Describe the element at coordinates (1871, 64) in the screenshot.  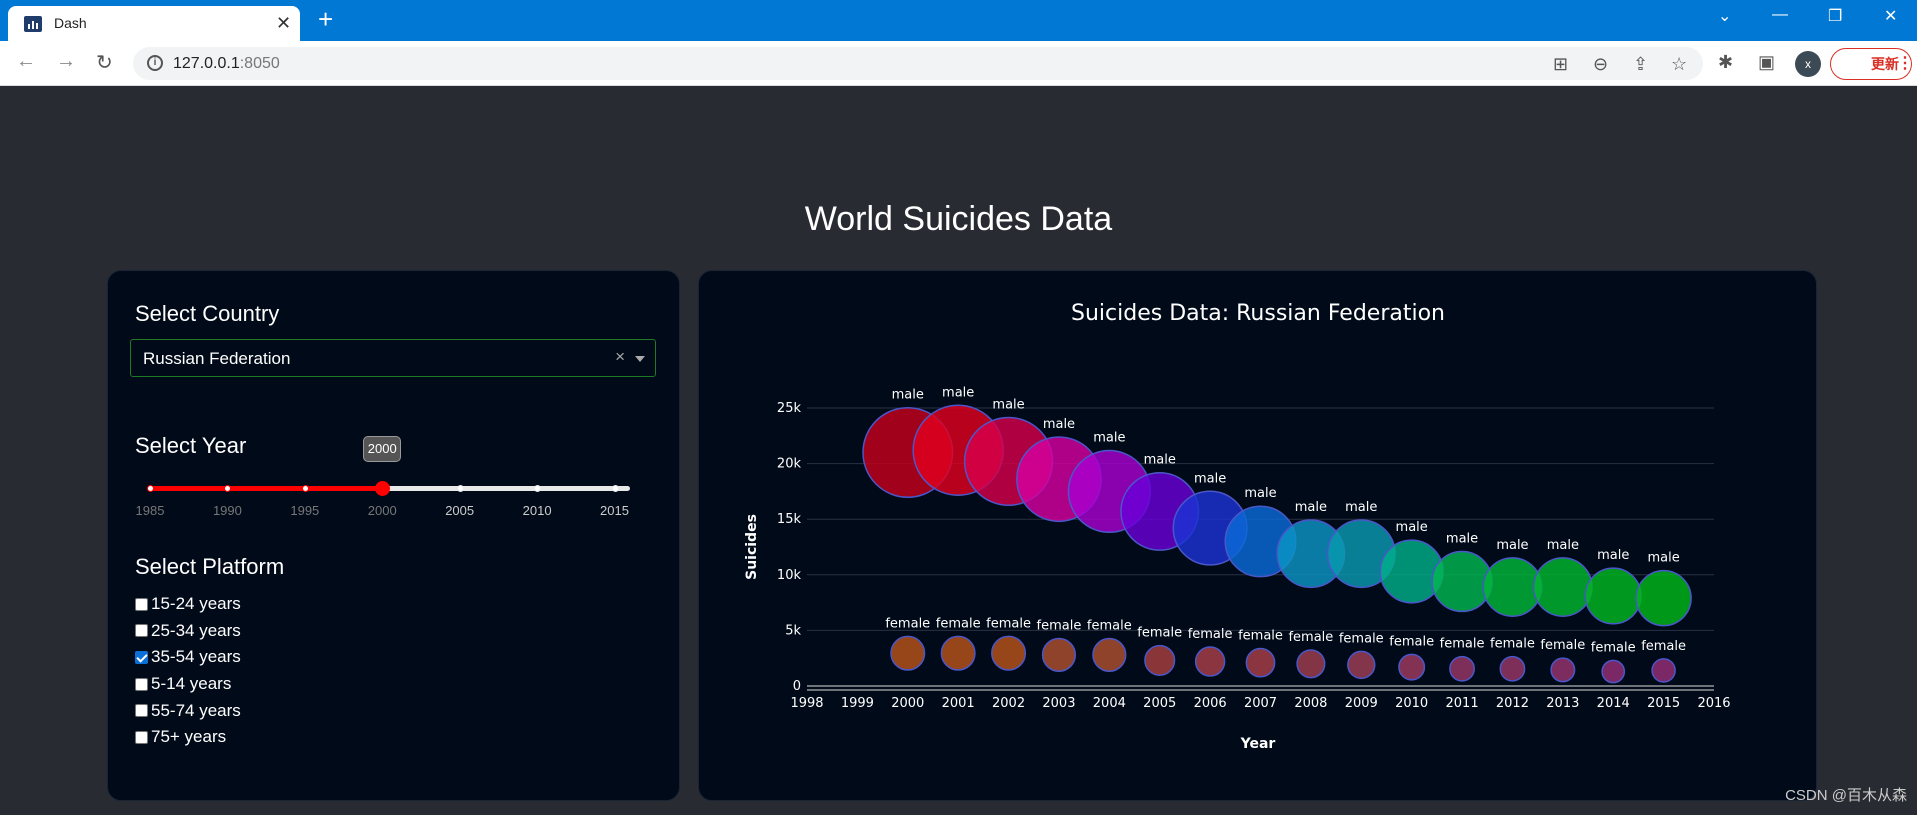
I see `update-button: 更新 ⋮` at that location.